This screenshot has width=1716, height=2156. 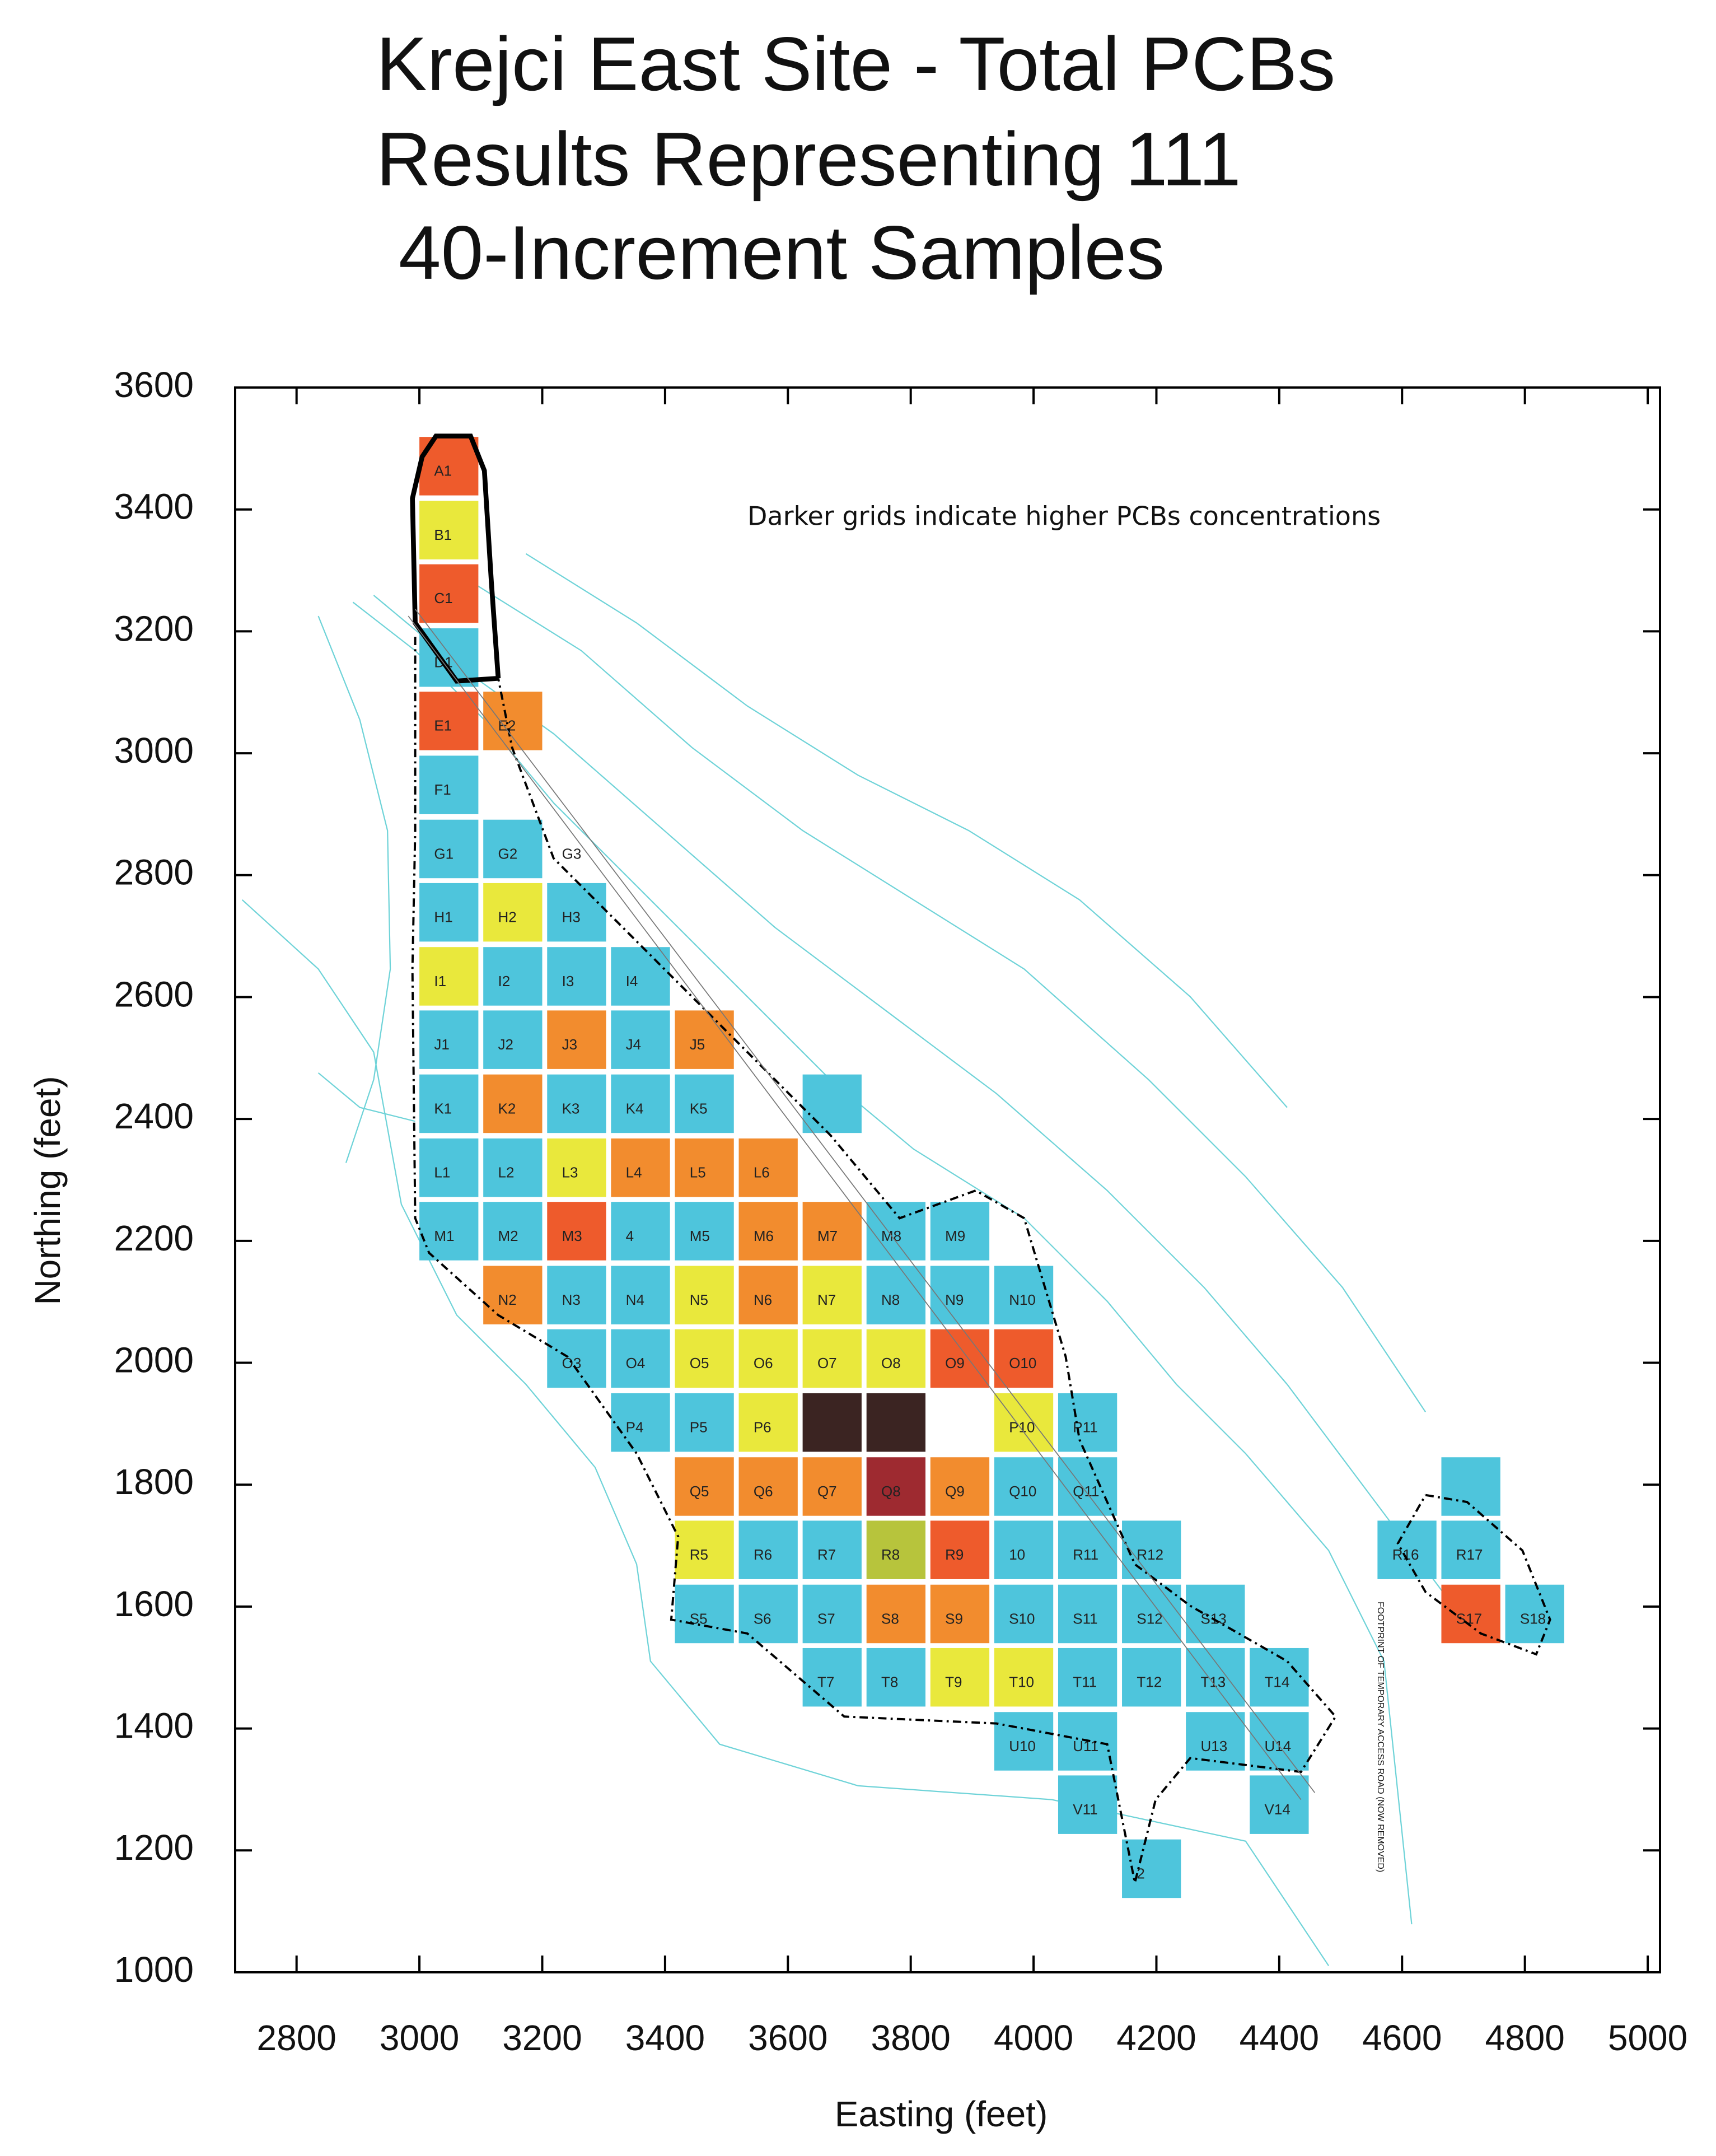 I want to click on x-tick-label: 5000, so click(x=1647, y=2038).